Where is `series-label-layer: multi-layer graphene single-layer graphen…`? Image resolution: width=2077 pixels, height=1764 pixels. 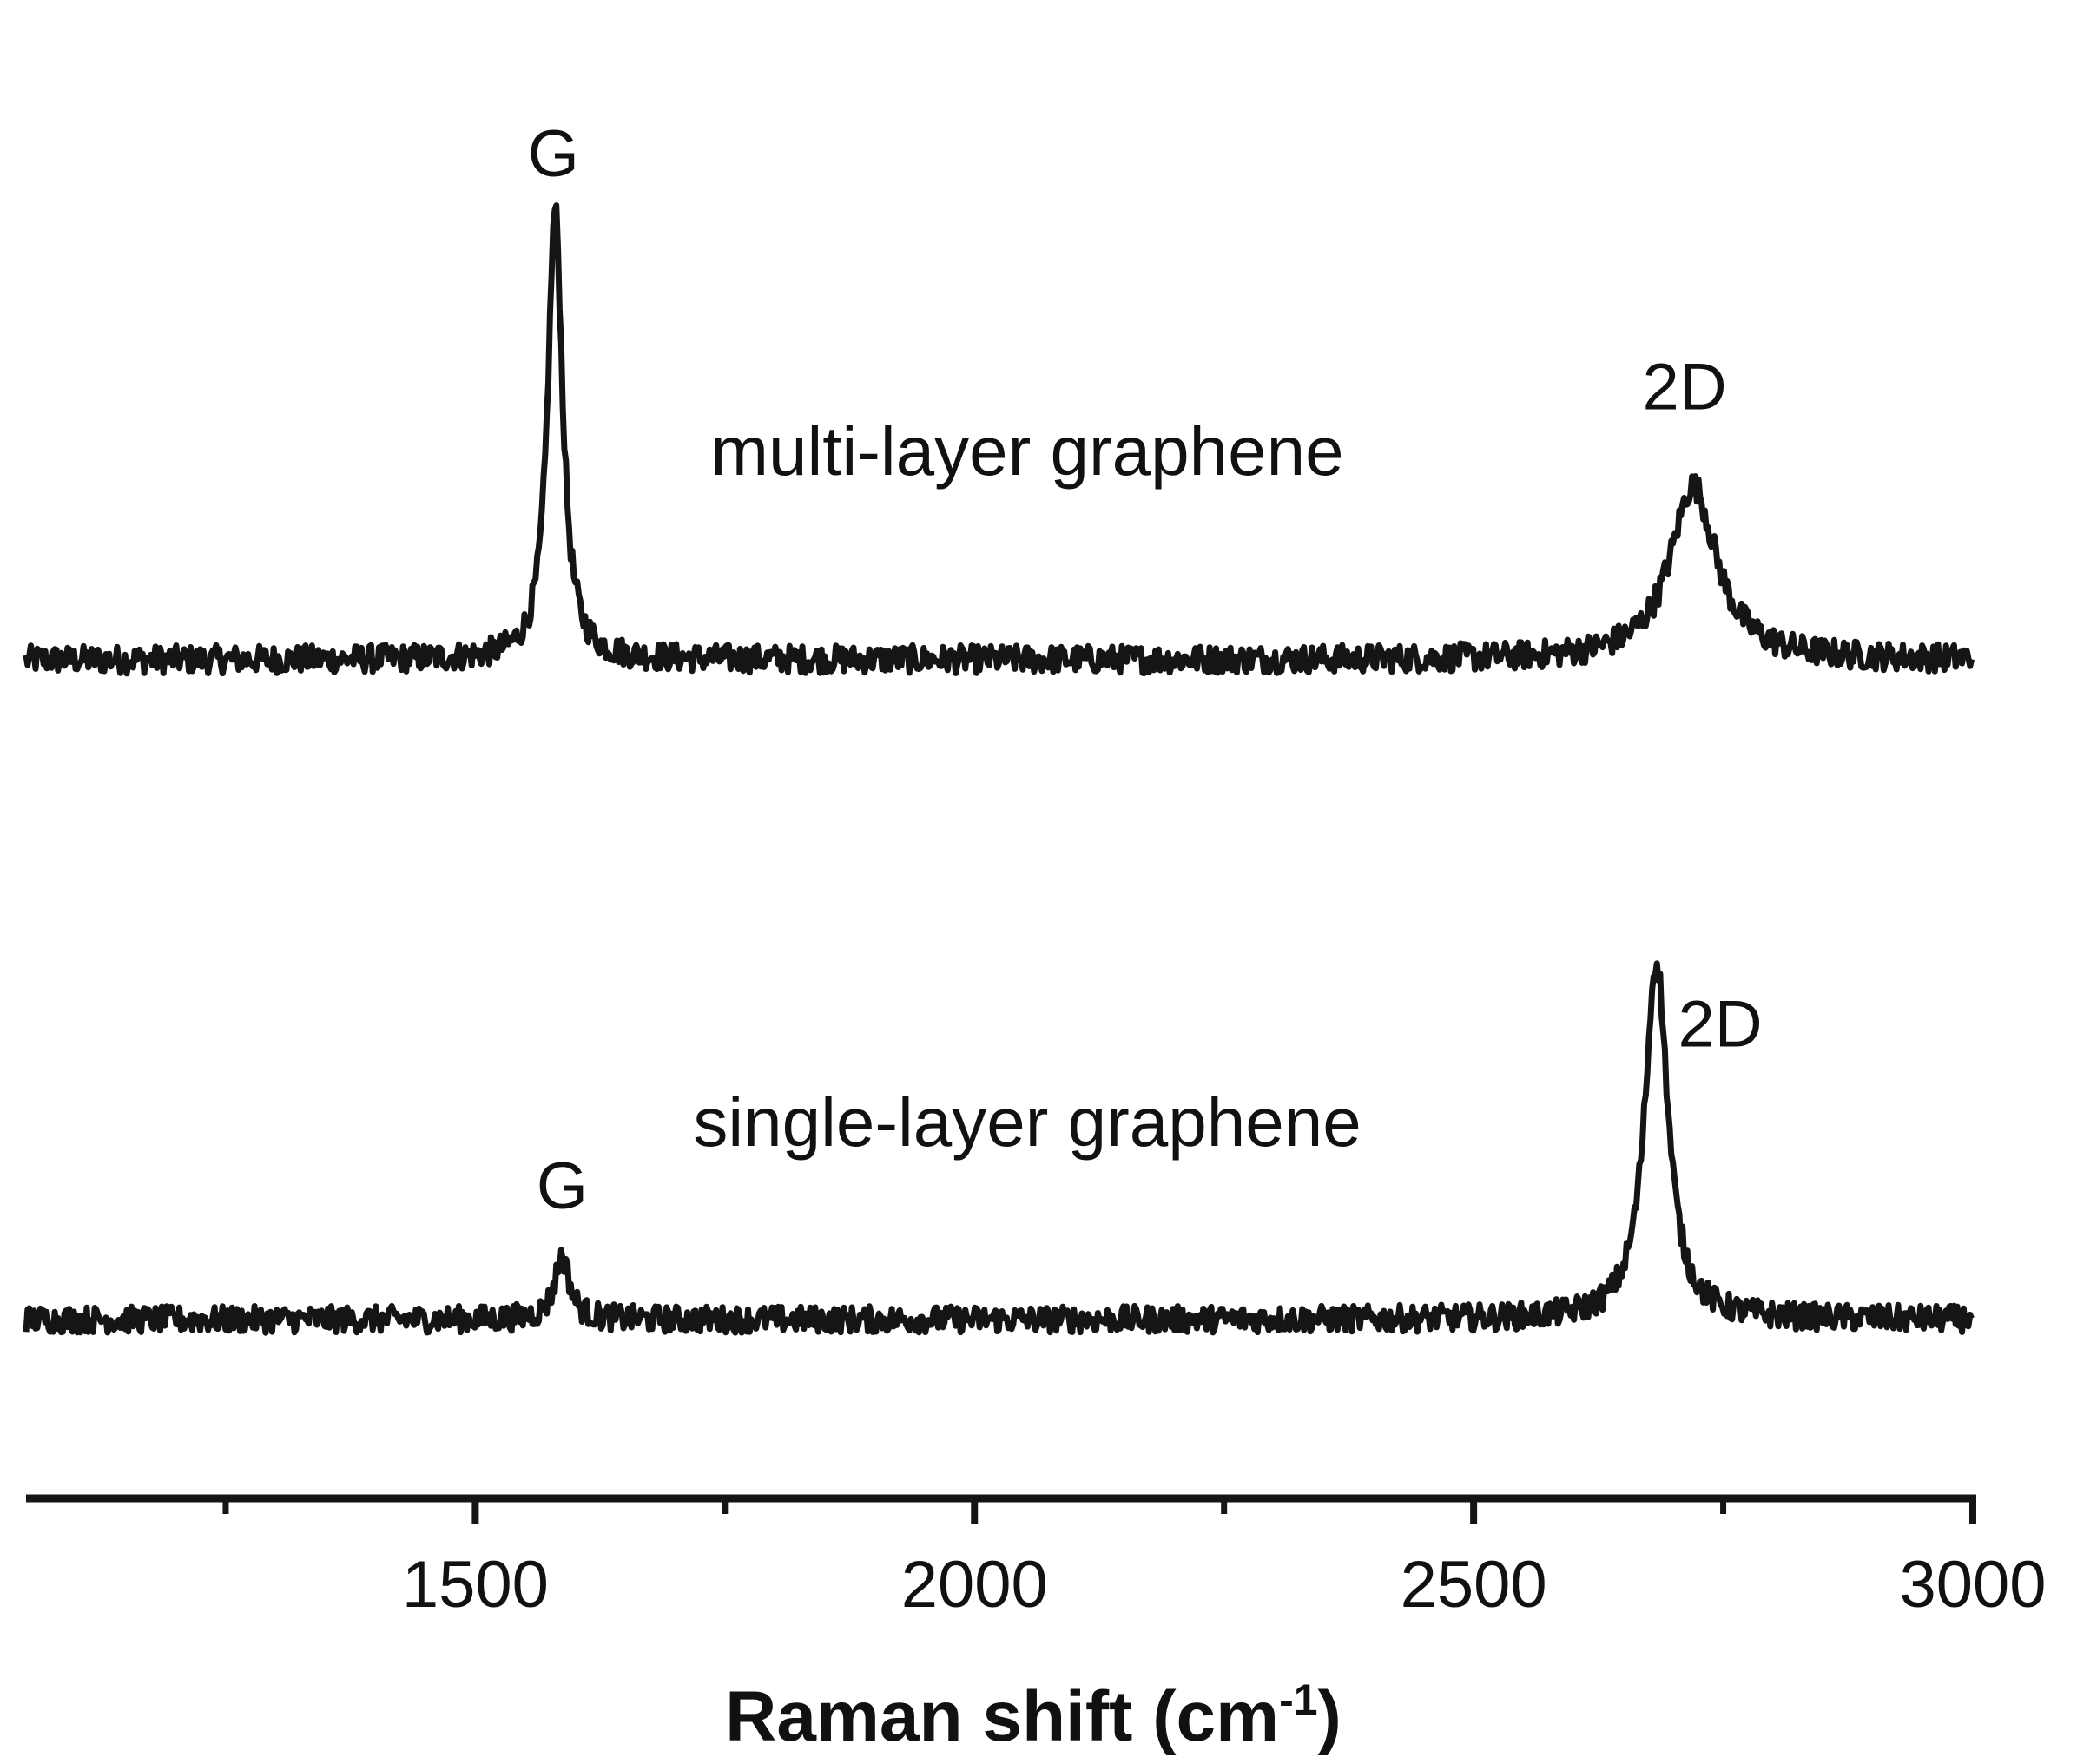
series-label-layer: multi-layer graphene single-layer graphen… is located at coordinates (1027, 787).